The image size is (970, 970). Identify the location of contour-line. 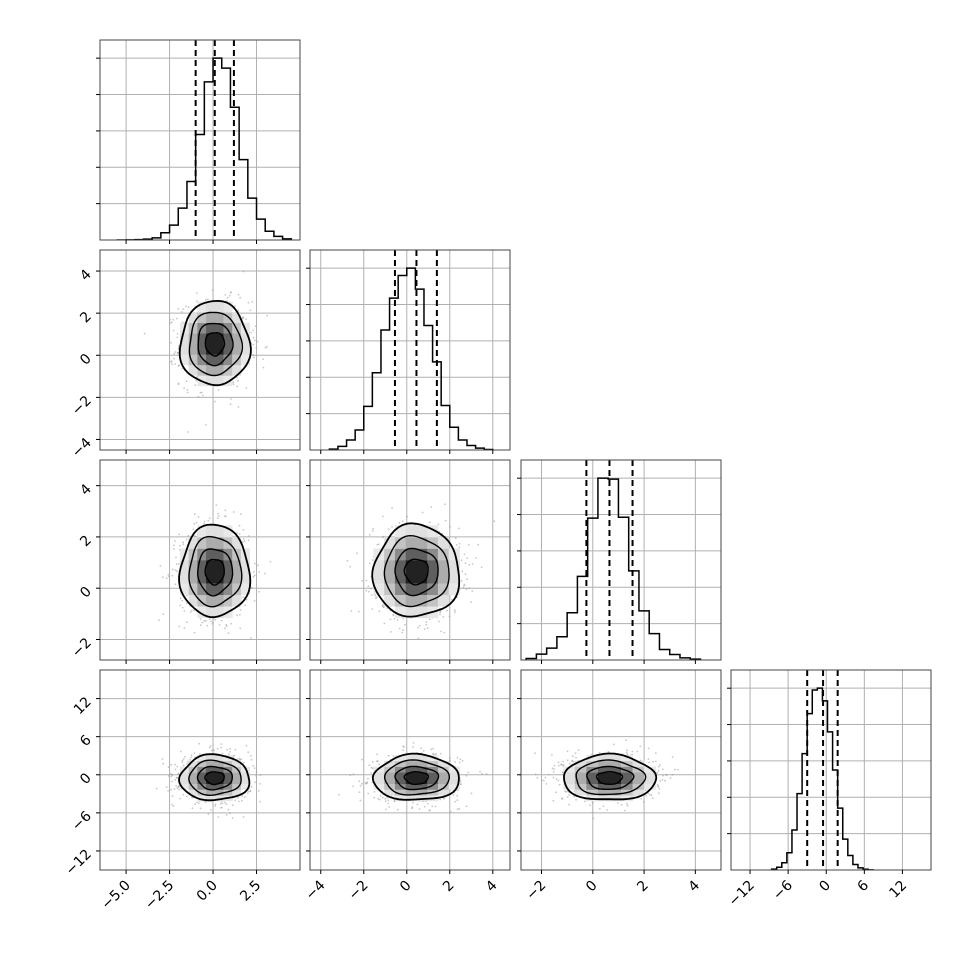
(417, 777).